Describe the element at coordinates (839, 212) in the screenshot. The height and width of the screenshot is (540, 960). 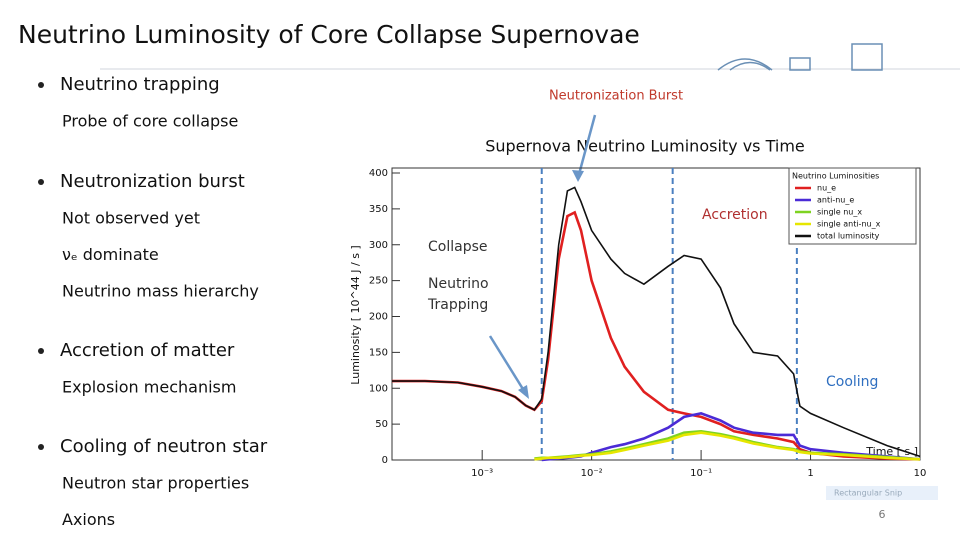
I see `legend-label: single nu_x` at that location.